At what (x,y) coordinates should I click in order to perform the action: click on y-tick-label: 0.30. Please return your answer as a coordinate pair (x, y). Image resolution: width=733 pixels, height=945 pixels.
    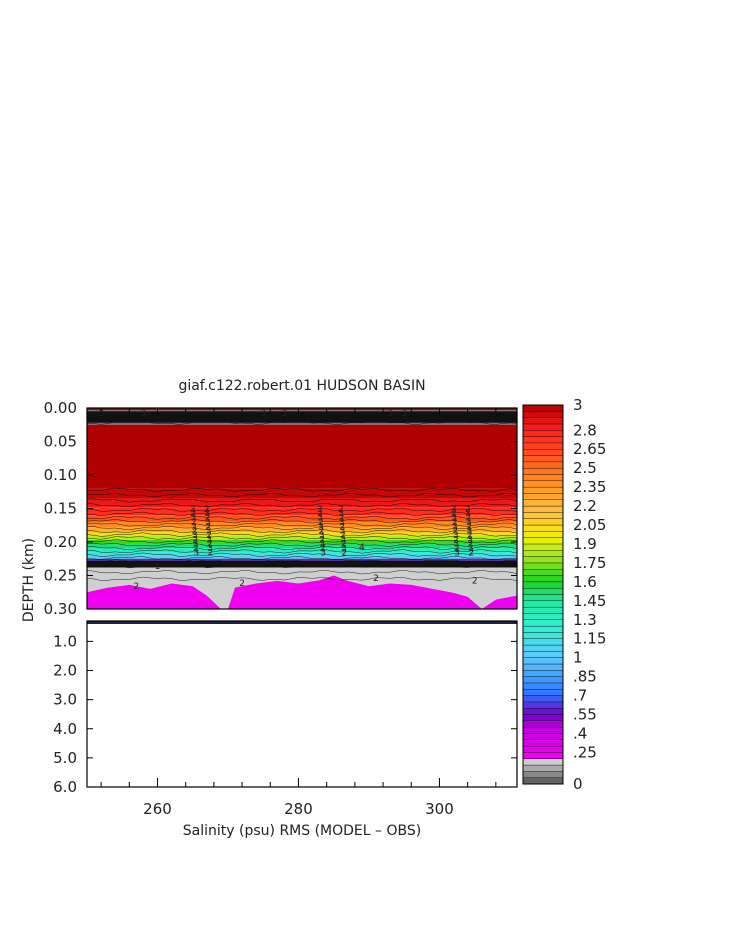
    Looking at the image, I should click on (60, 609).